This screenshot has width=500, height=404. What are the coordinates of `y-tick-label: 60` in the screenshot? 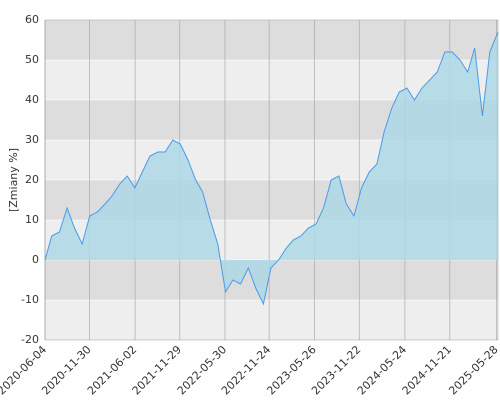 It's located at (32, 19).